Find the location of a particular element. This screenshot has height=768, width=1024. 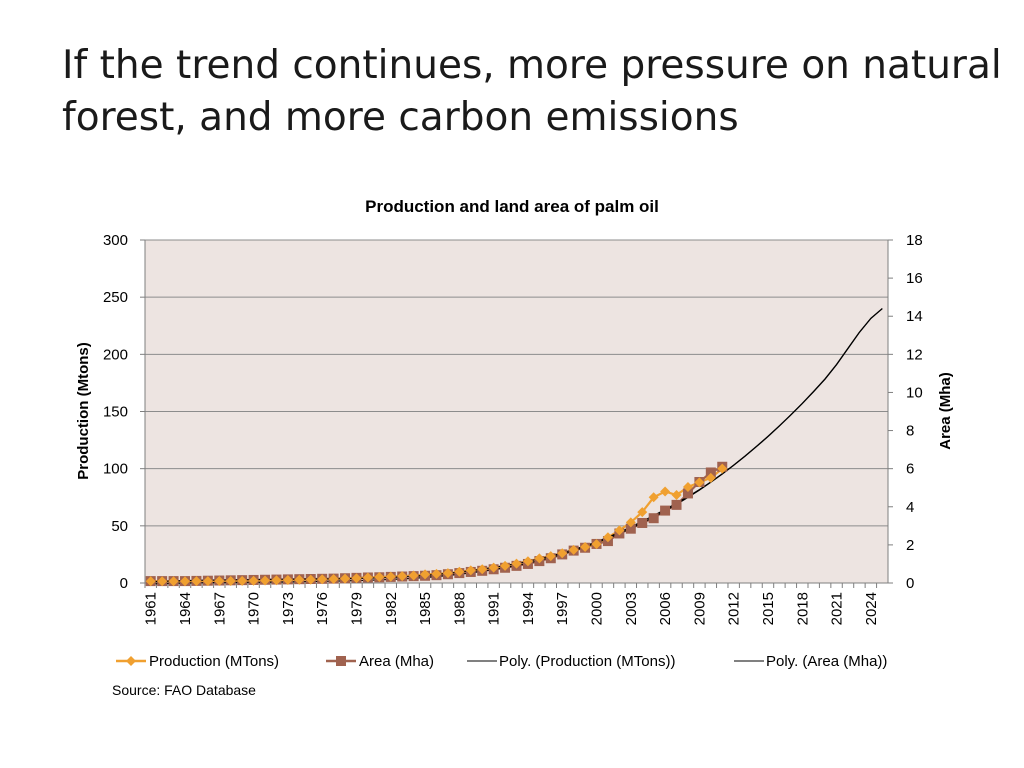

x-tick-label: 2003 is located at coordinates (631, 608).